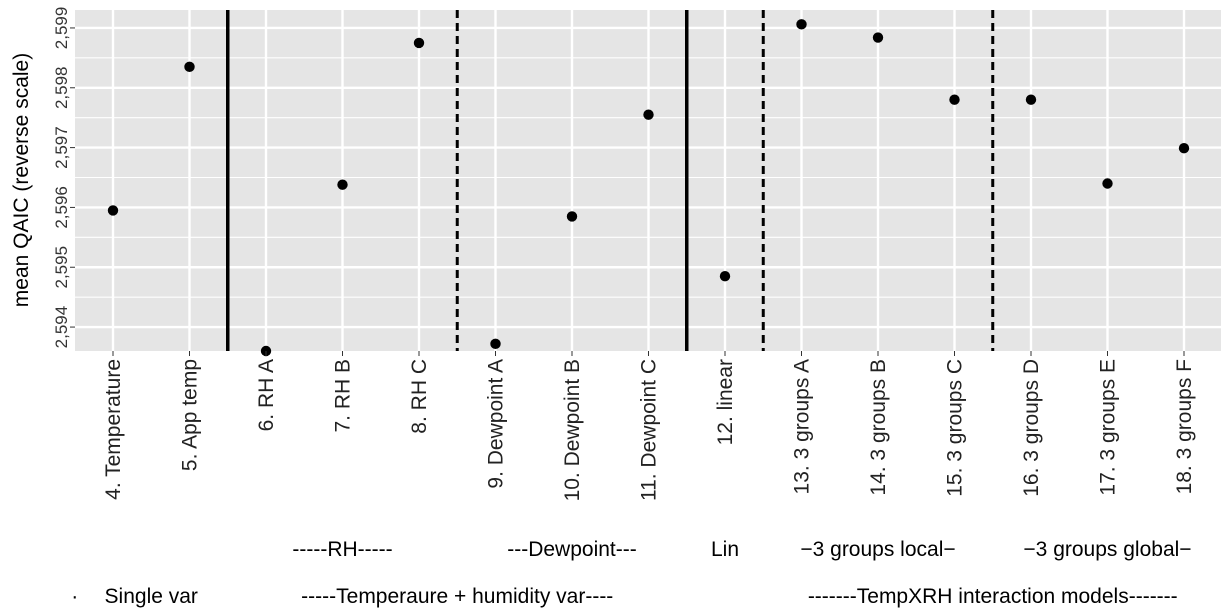 The width and height of the screenshot is (1225, 612). What do you see at coordinates (1107, 549) in the screenshot?
I see `subgroup-label: −3 groups global−` at bounding box center [1107, 549].